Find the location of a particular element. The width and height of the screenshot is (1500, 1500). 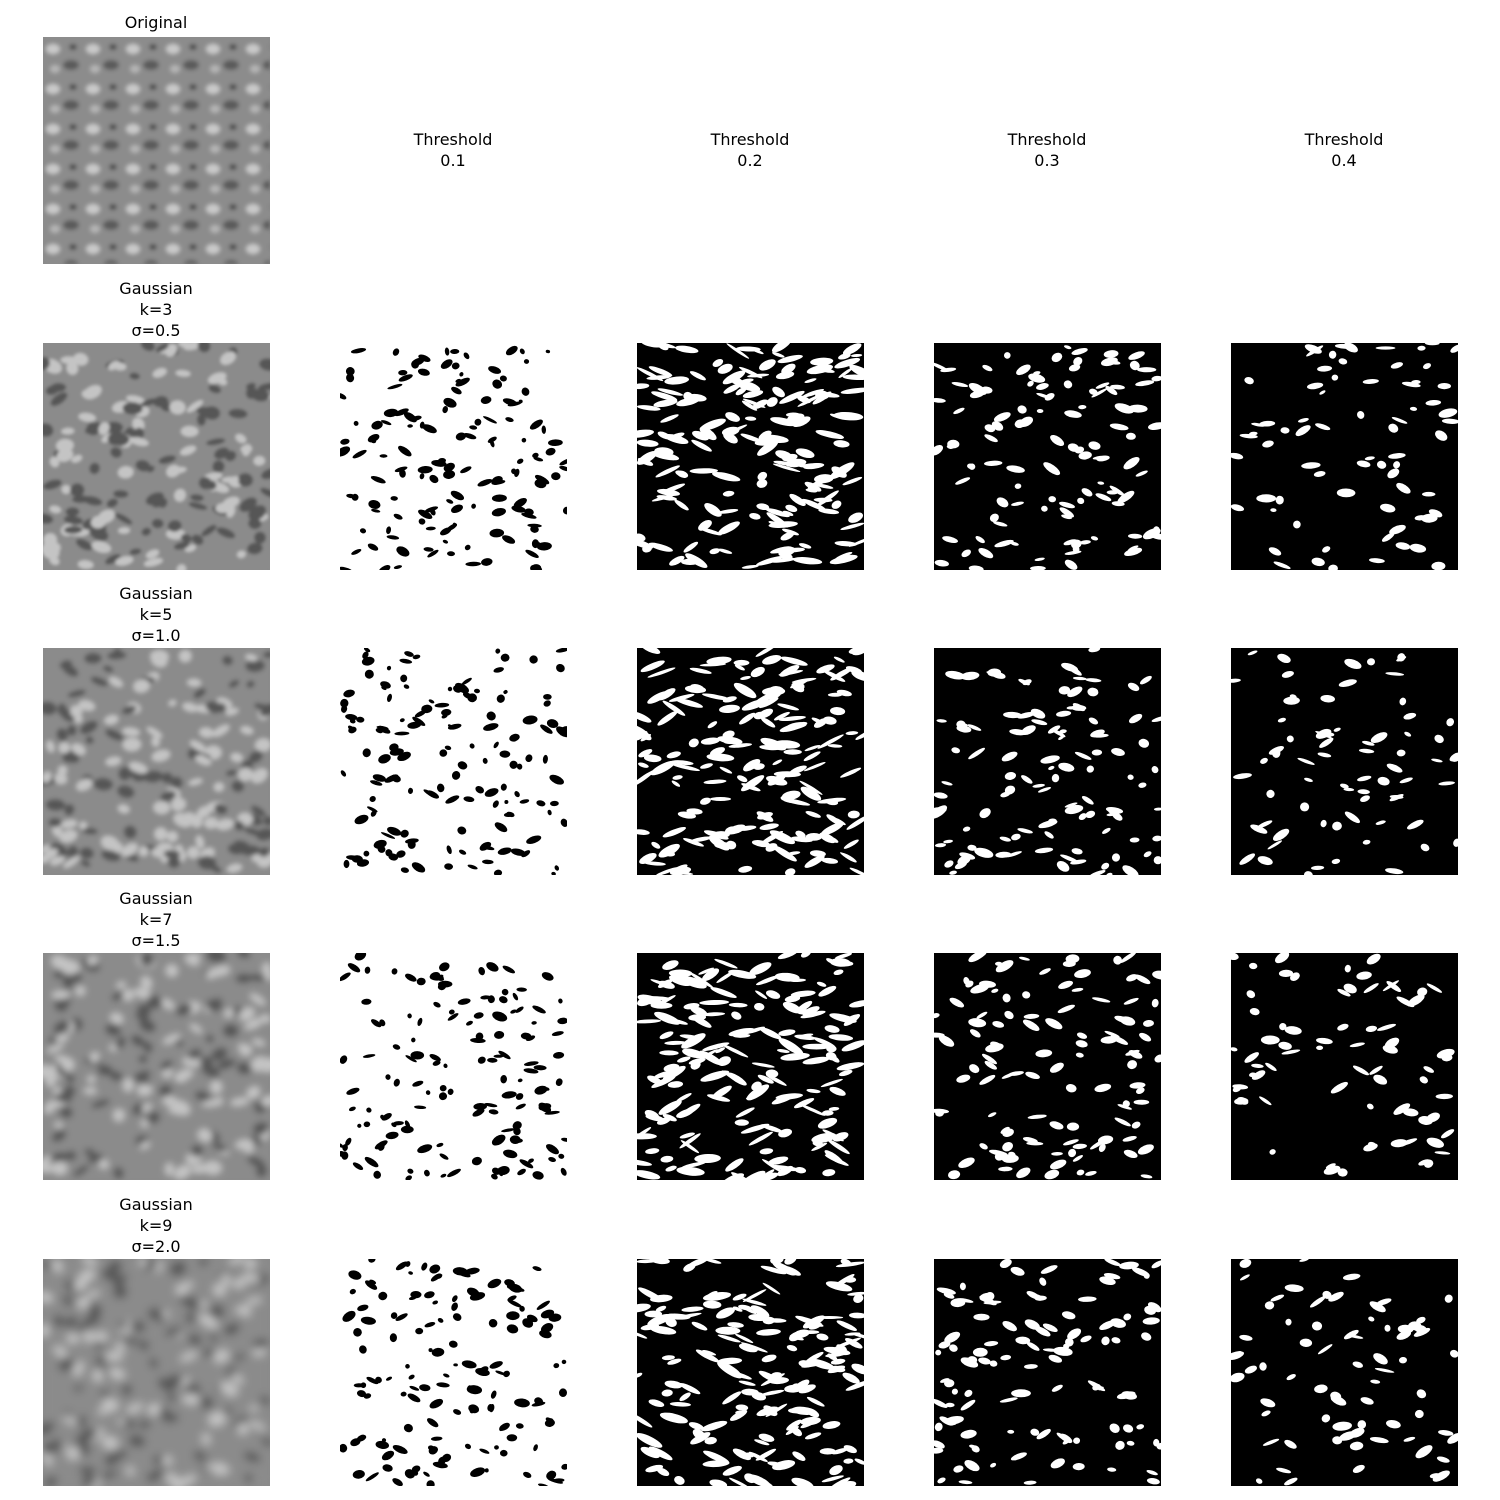

original-image is located at coordinates (156, 150).